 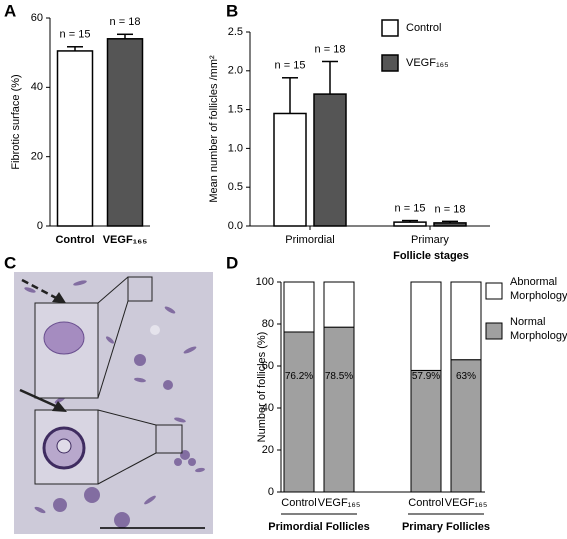 What do you see at coordinates (339, 376) in the screenshot?
I see `value-label: 78.5%` at bounding box center [339, 376].